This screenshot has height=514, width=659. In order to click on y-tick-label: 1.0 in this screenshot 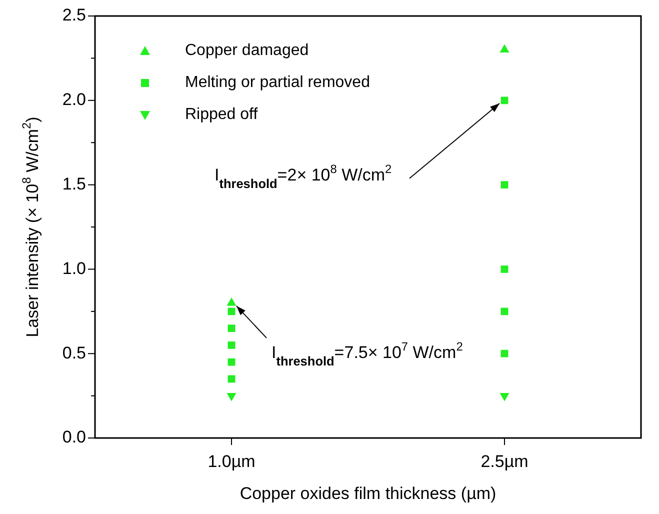, I will do `click(74, 268)`.